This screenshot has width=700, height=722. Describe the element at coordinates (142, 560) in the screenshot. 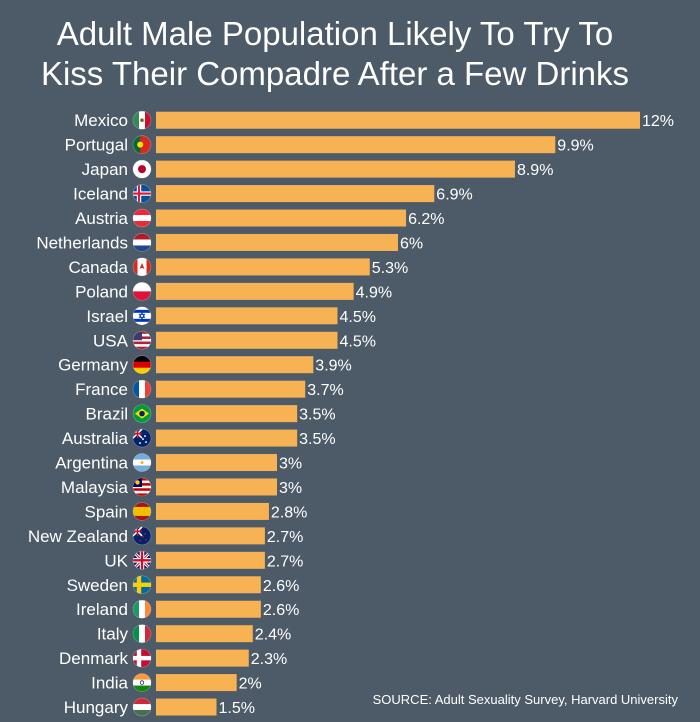

I see `uk-flag-icon` at that location.